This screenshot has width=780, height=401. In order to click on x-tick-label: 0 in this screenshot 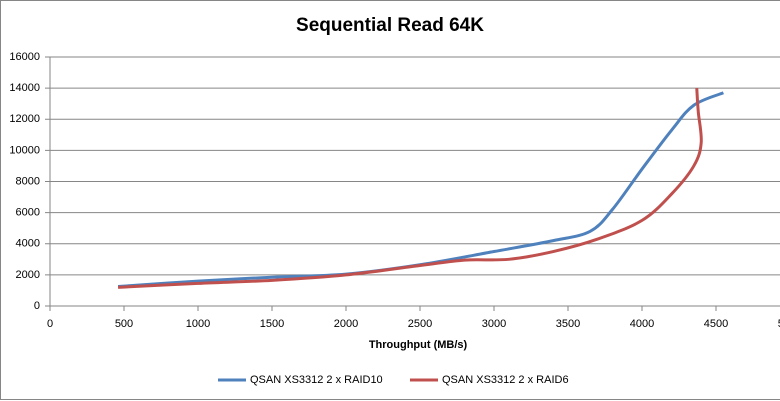, I will do `click(50, 324)`.